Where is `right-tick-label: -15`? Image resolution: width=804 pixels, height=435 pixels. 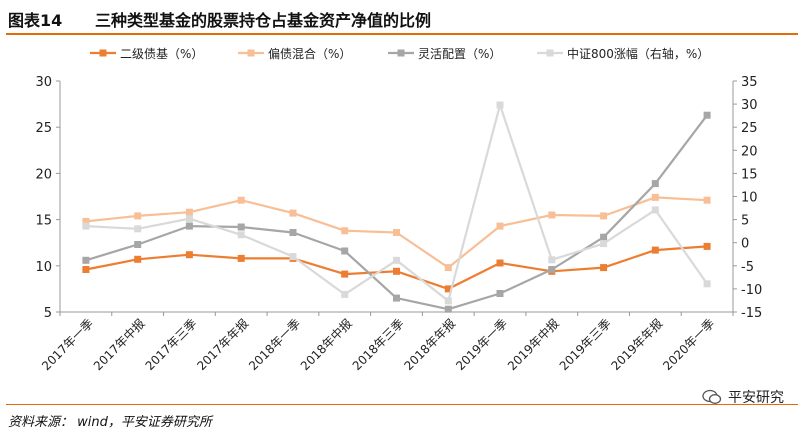 right-tick-label: -15 is located at coordinates (751, 313).